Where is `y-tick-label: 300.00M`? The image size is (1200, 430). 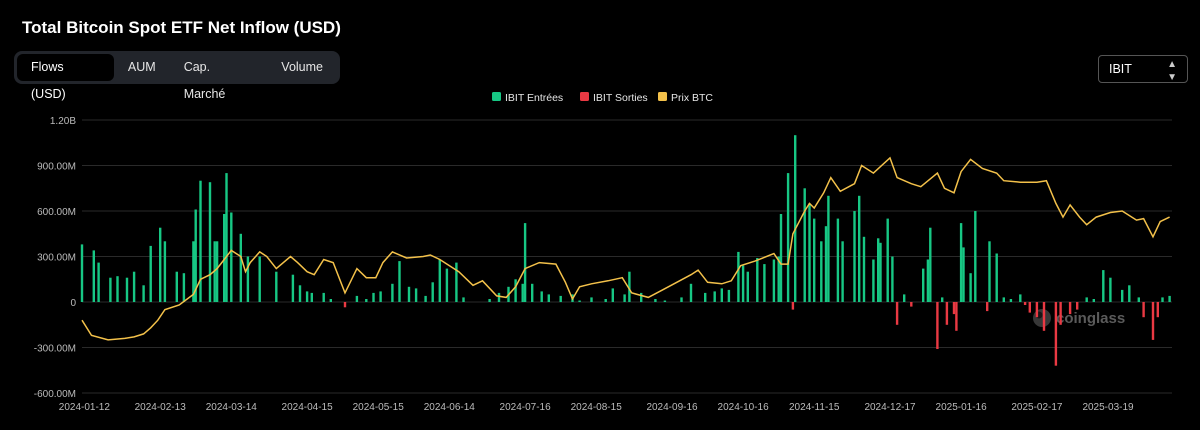
y-tick-label: 300.00M is located at coordinates (56, 258).